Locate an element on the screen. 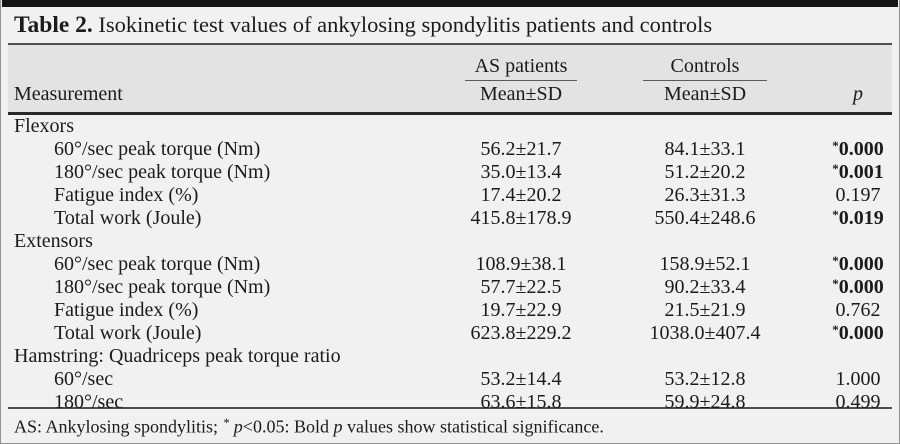 Image resolution: width=900 pixels, height=444 pixels. p-value: 0.762 is located at coordinates (858, 310).